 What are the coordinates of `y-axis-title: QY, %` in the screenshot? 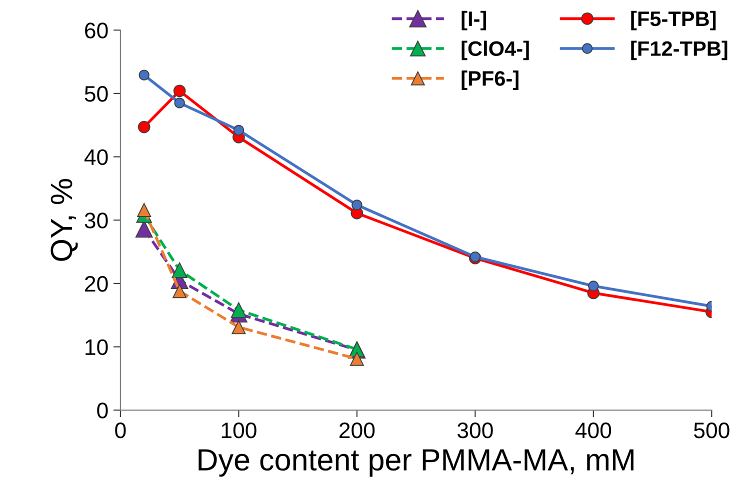 It's located at (64, 220).